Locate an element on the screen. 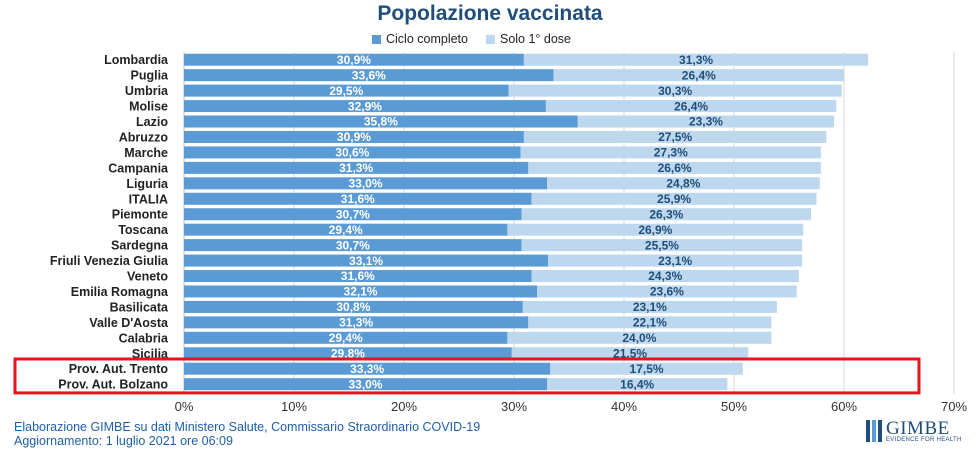  value-label-first-dose: 31,3% is located at coordinates (696, 60).